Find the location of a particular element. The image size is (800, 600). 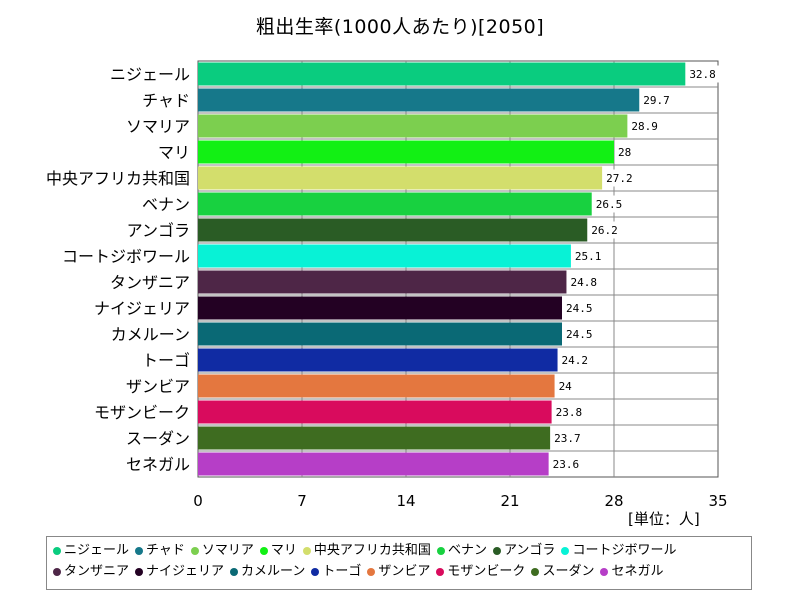

data-label: 28.9 is located at coordinates (644, 126).